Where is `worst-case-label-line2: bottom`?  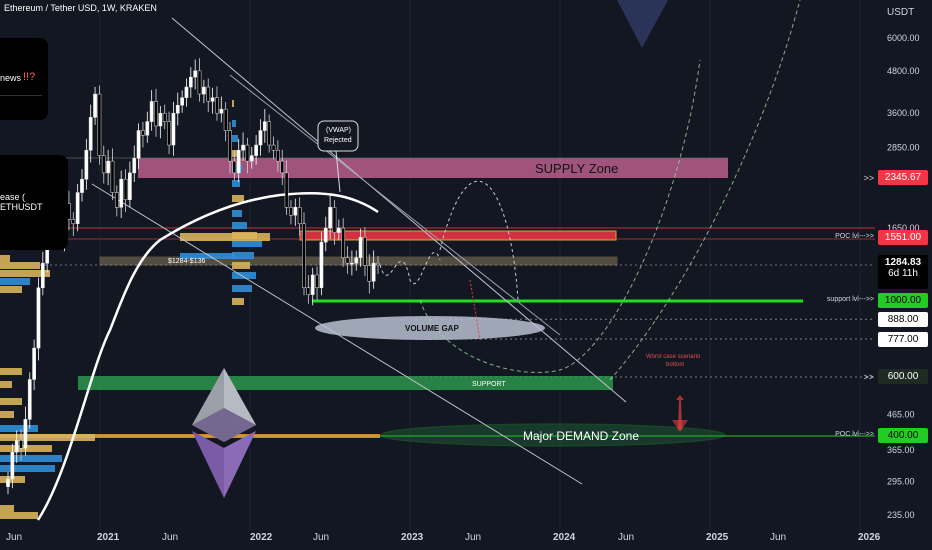 worst-case-label-line2: bottom is located at coordinates (675, 365).